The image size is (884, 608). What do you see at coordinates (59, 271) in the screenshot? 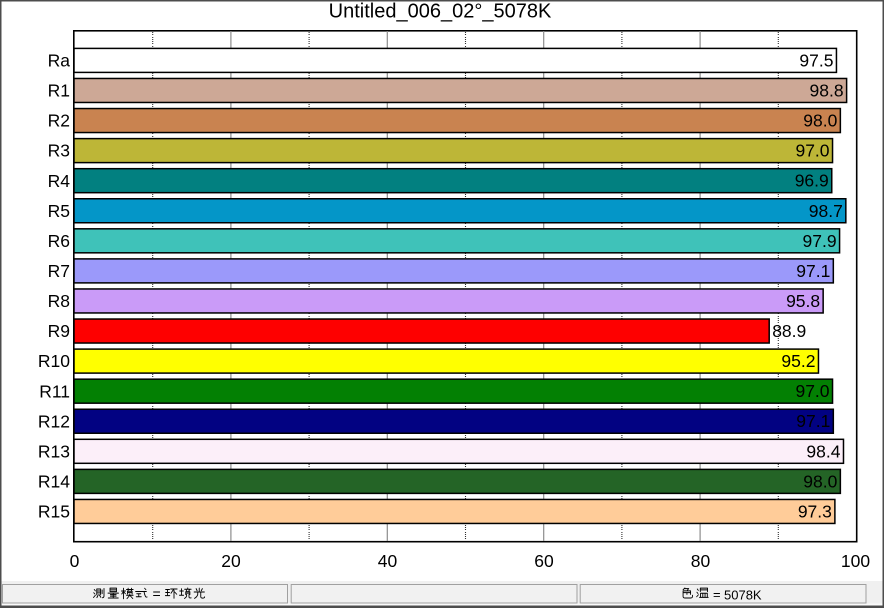
I see `svg-text: R7` at bounding box center [59, 271].